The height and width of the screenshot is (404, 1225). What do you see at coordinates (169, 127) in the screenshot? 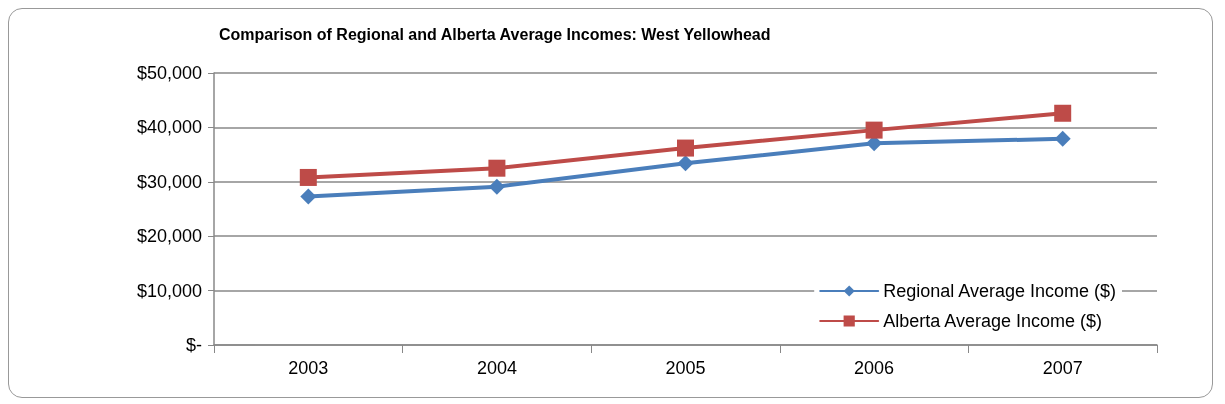
I see `y-tick-label: $40,000` at bounding box center [169, 127].